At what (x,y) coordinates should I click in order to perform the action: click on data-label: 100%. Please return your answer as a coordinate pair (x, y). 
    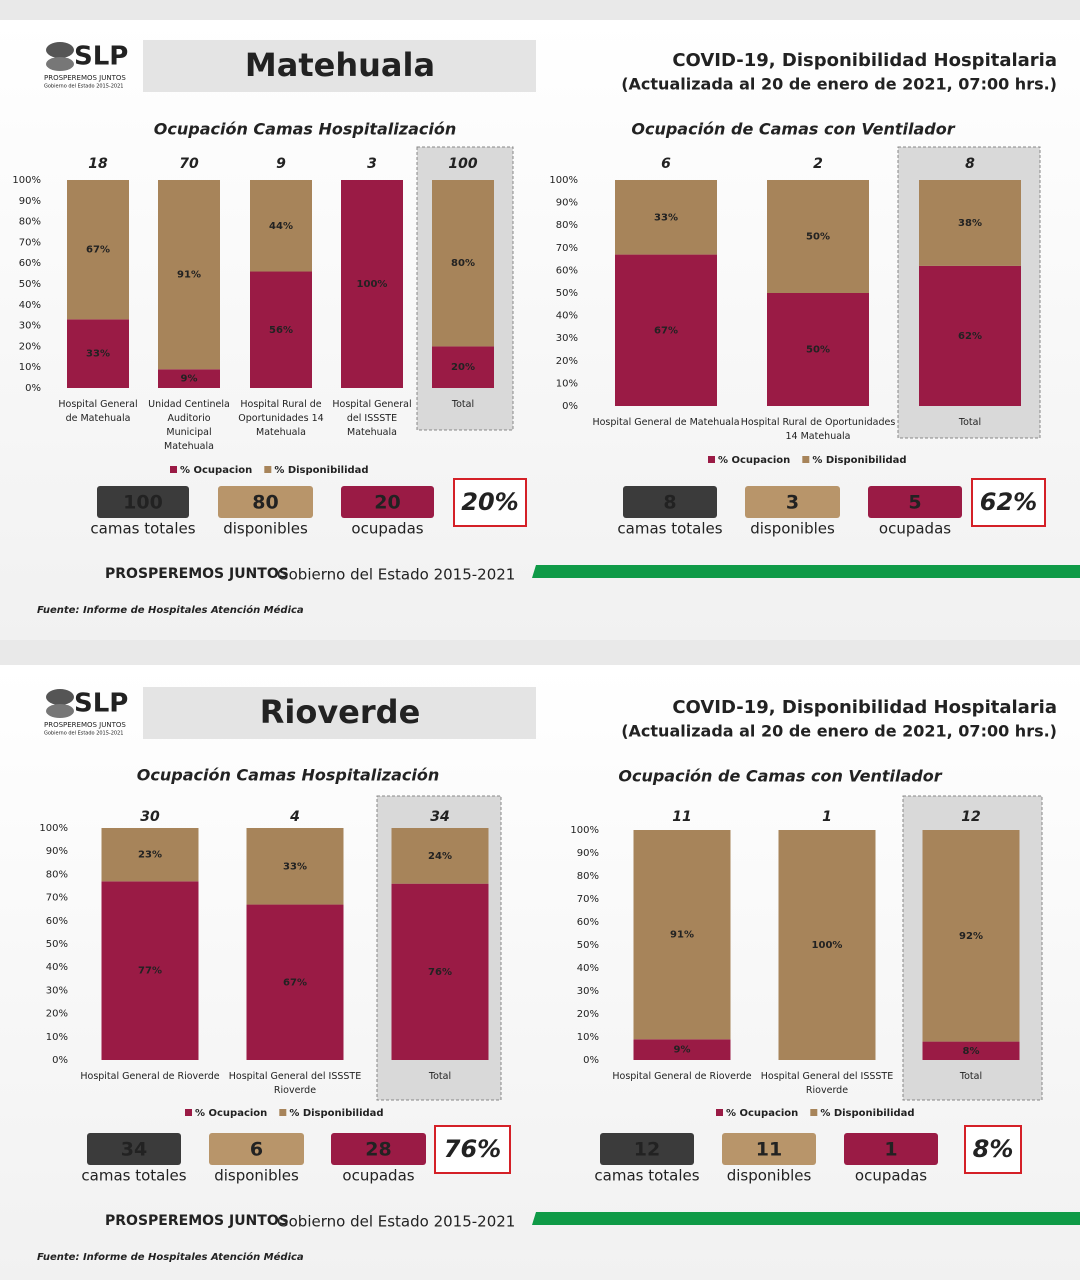
    Looking at the image, I should click on (827, 945).